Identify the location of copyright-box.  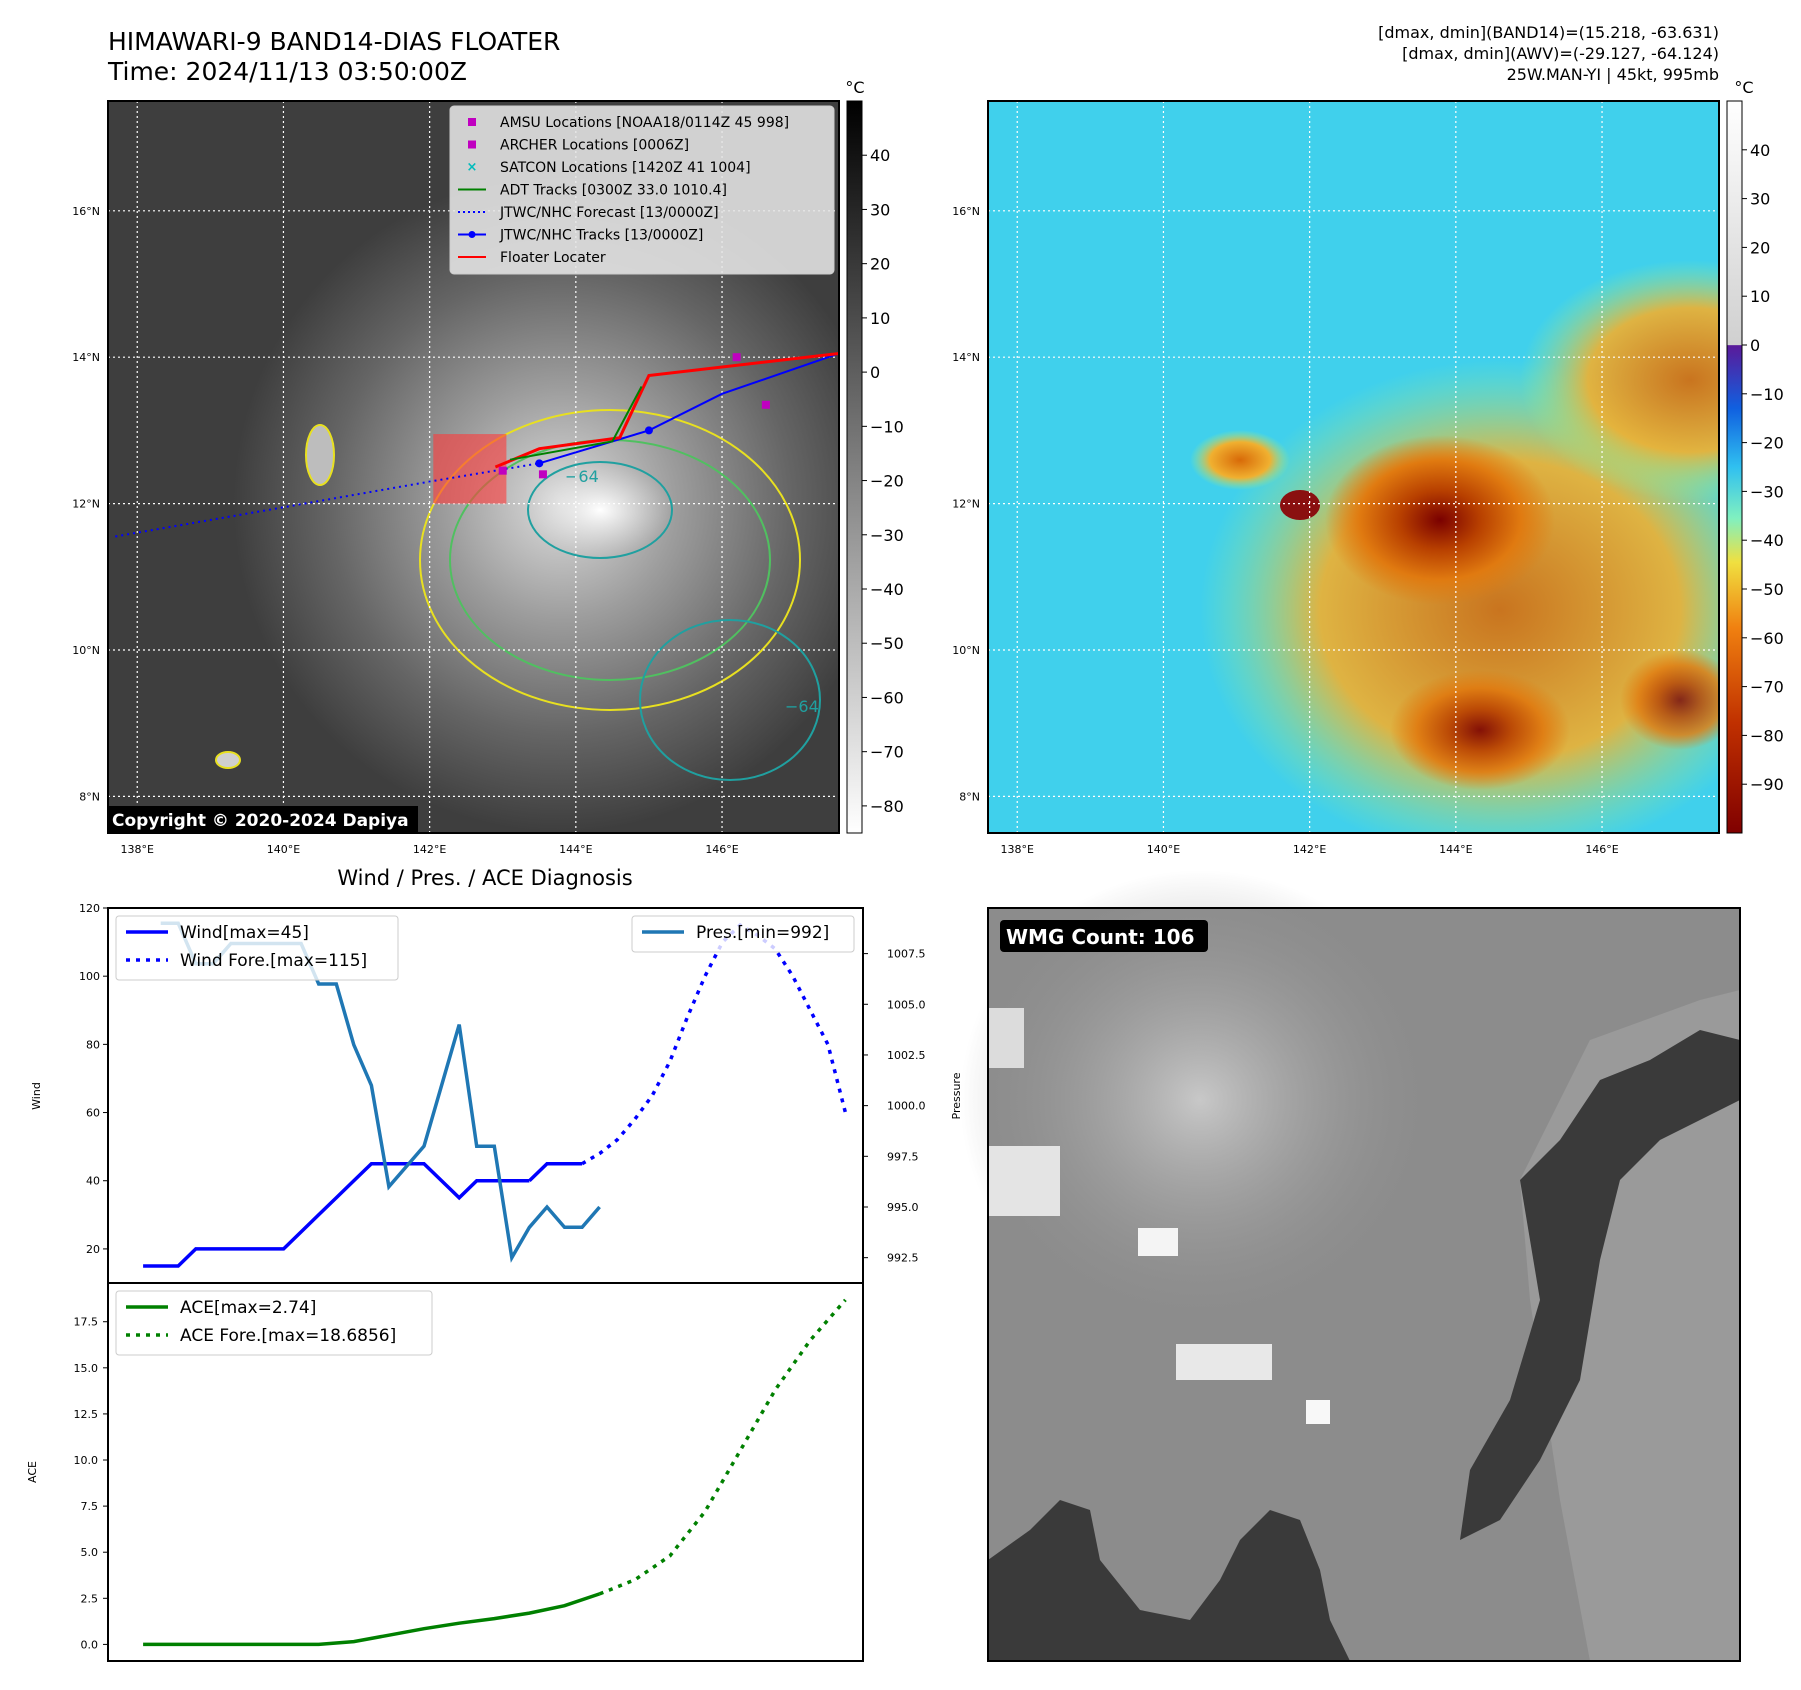
(263, 819).